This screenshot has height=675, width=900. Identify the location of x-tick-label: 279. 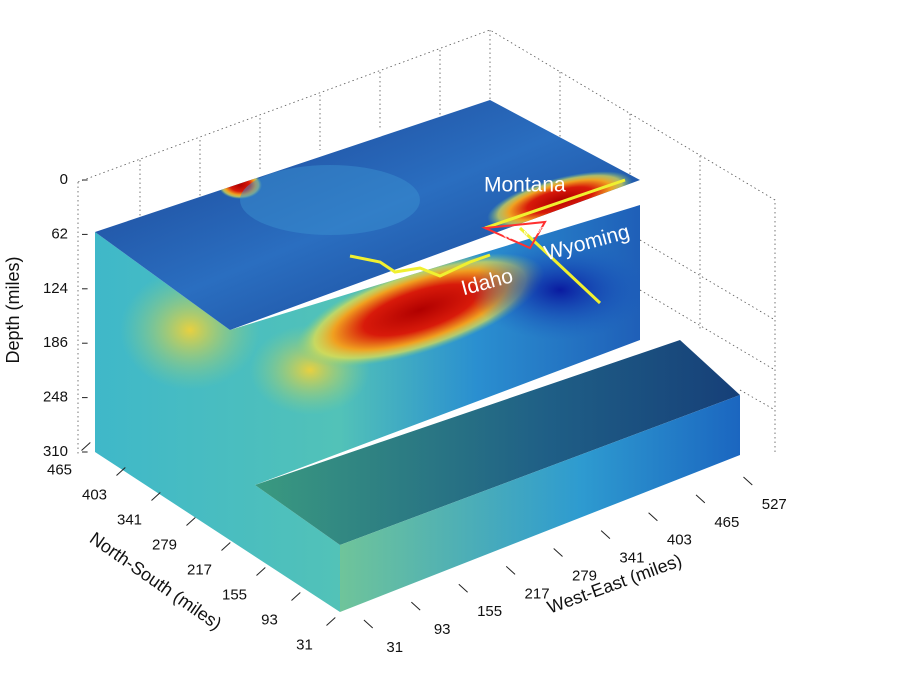
(584, 575).